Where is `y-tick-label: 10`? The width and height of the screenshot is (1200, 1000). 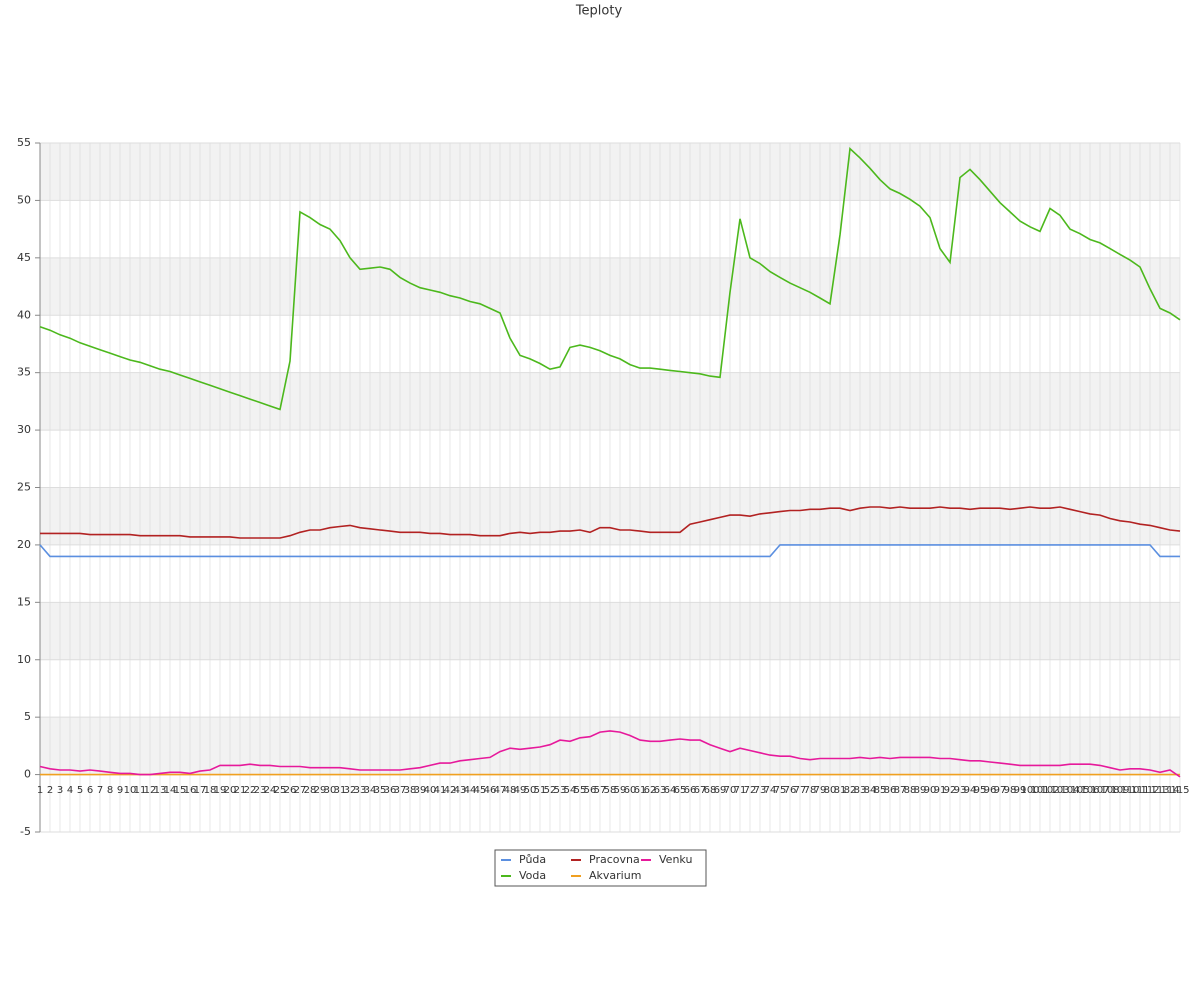 y-tick-label: 10 is located at coordinates (24, 659).